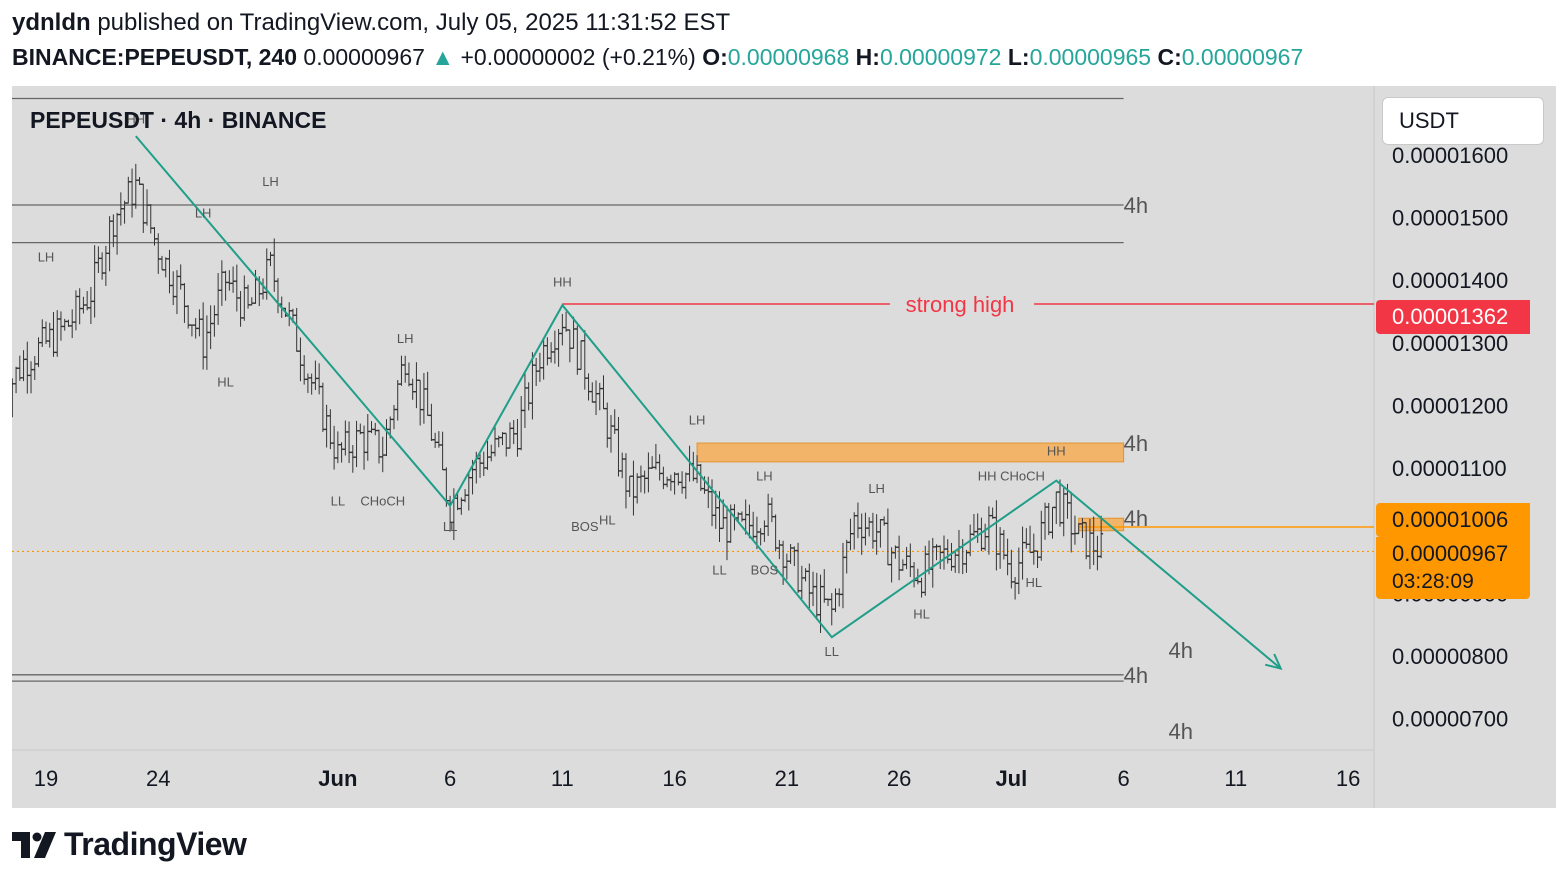 The height and width of the screenshot is (880, 1568). Describe the element at coordinates (1242, 57) in the screenshot. I see `close-value: 0.00000967` at that location.